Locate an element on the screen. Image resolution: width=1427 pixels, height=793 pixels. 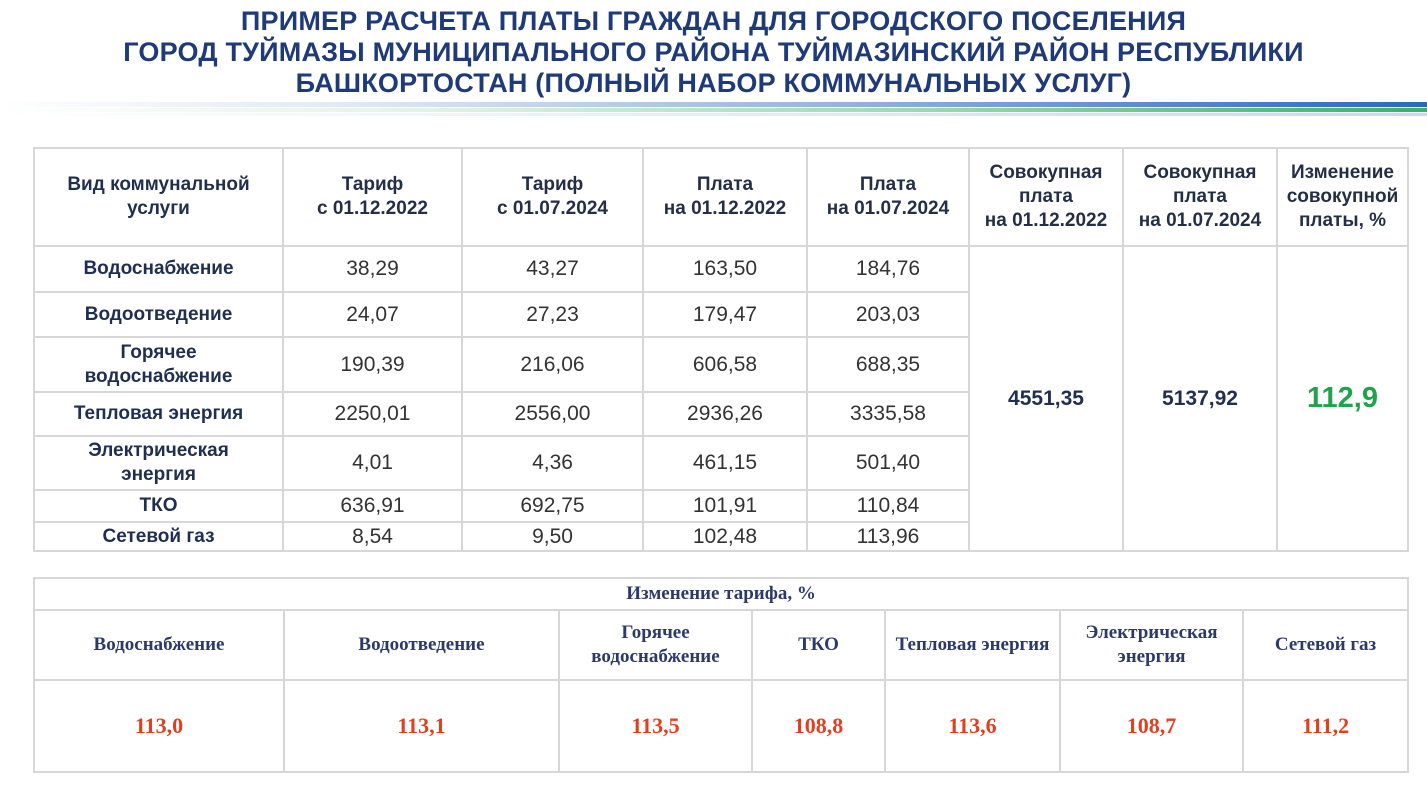
service-name: Водоснабжение is located at coordinates (158, 269).